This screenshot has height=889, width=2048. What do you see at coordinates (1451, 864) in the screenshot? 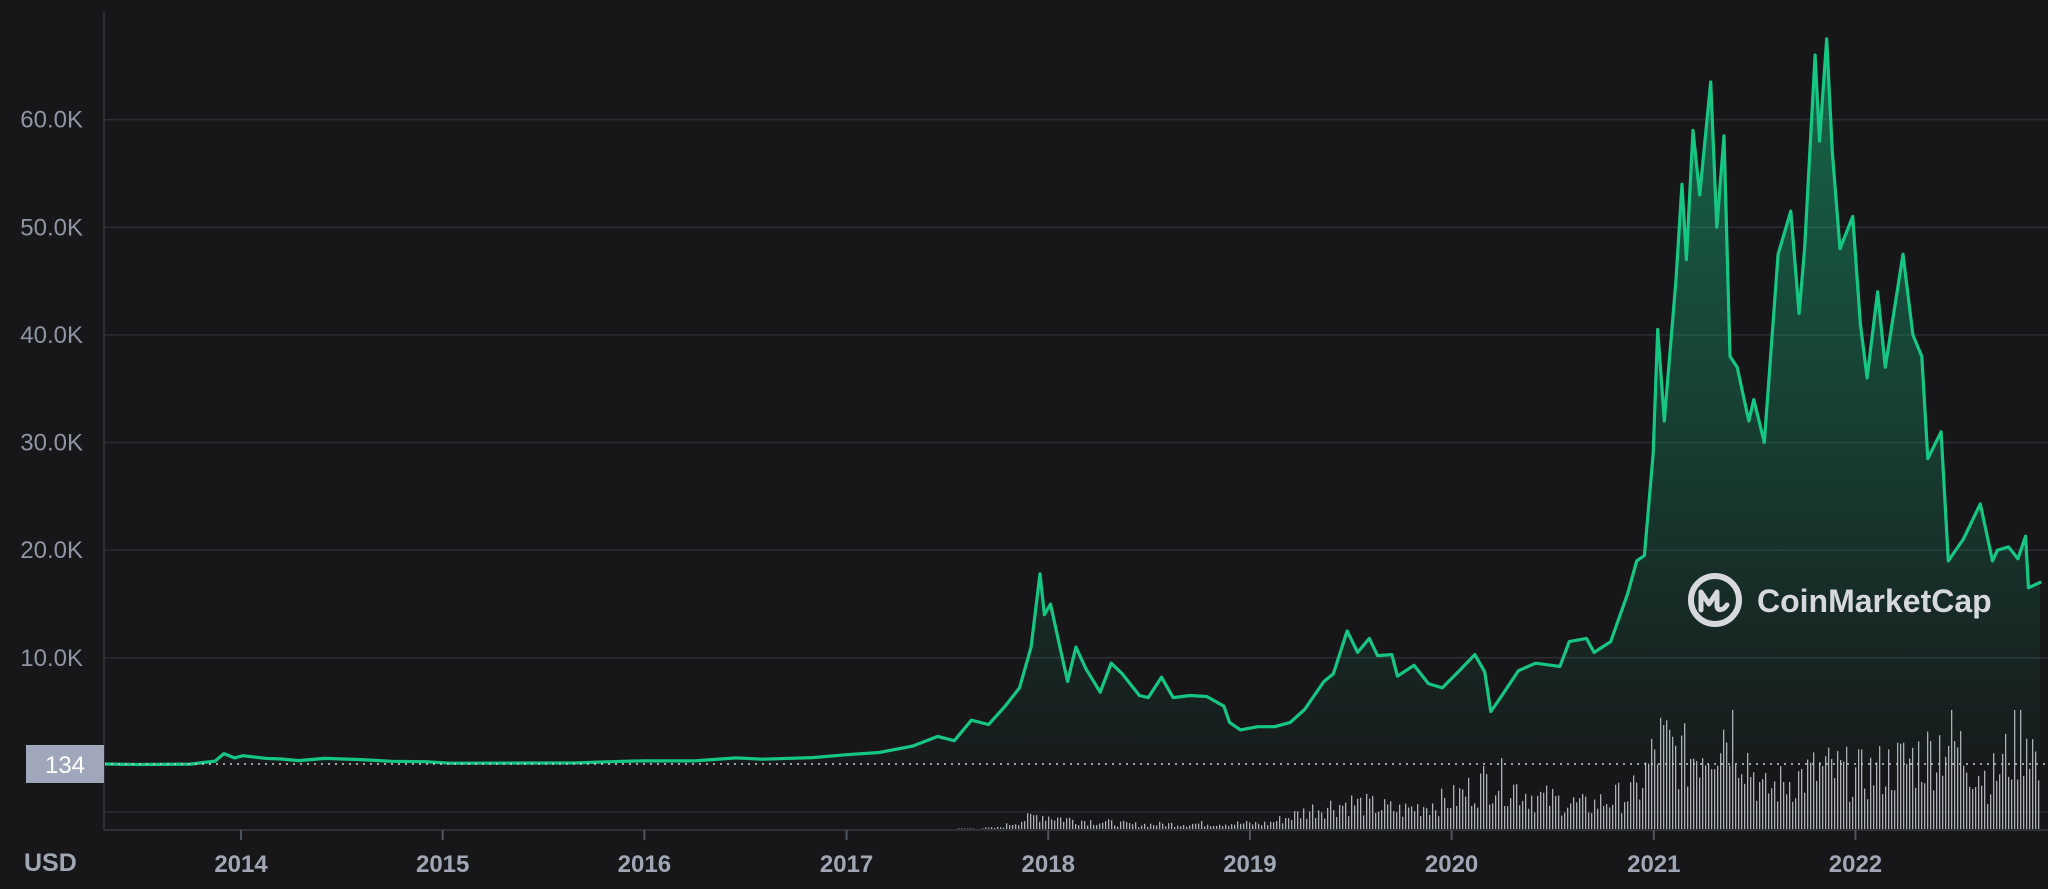
I see `x-tick-label: 2020` at bounding box center [1451, 864].